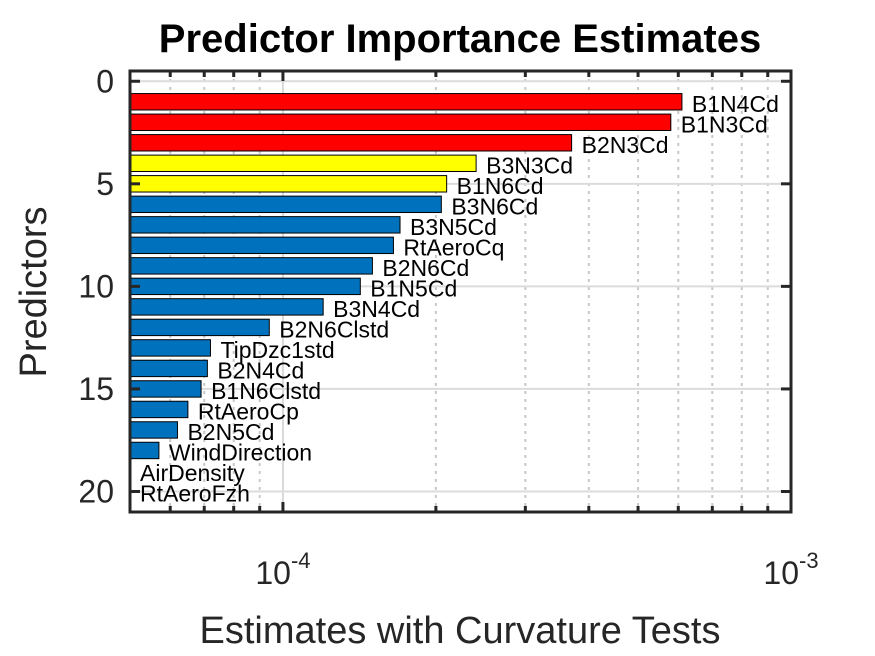 This screenshot has width=875, height=656. What do you see at coordinates (153, 430) in the screenshot?
I see `bar-b2n5cd` at bounding box center [153, 430].